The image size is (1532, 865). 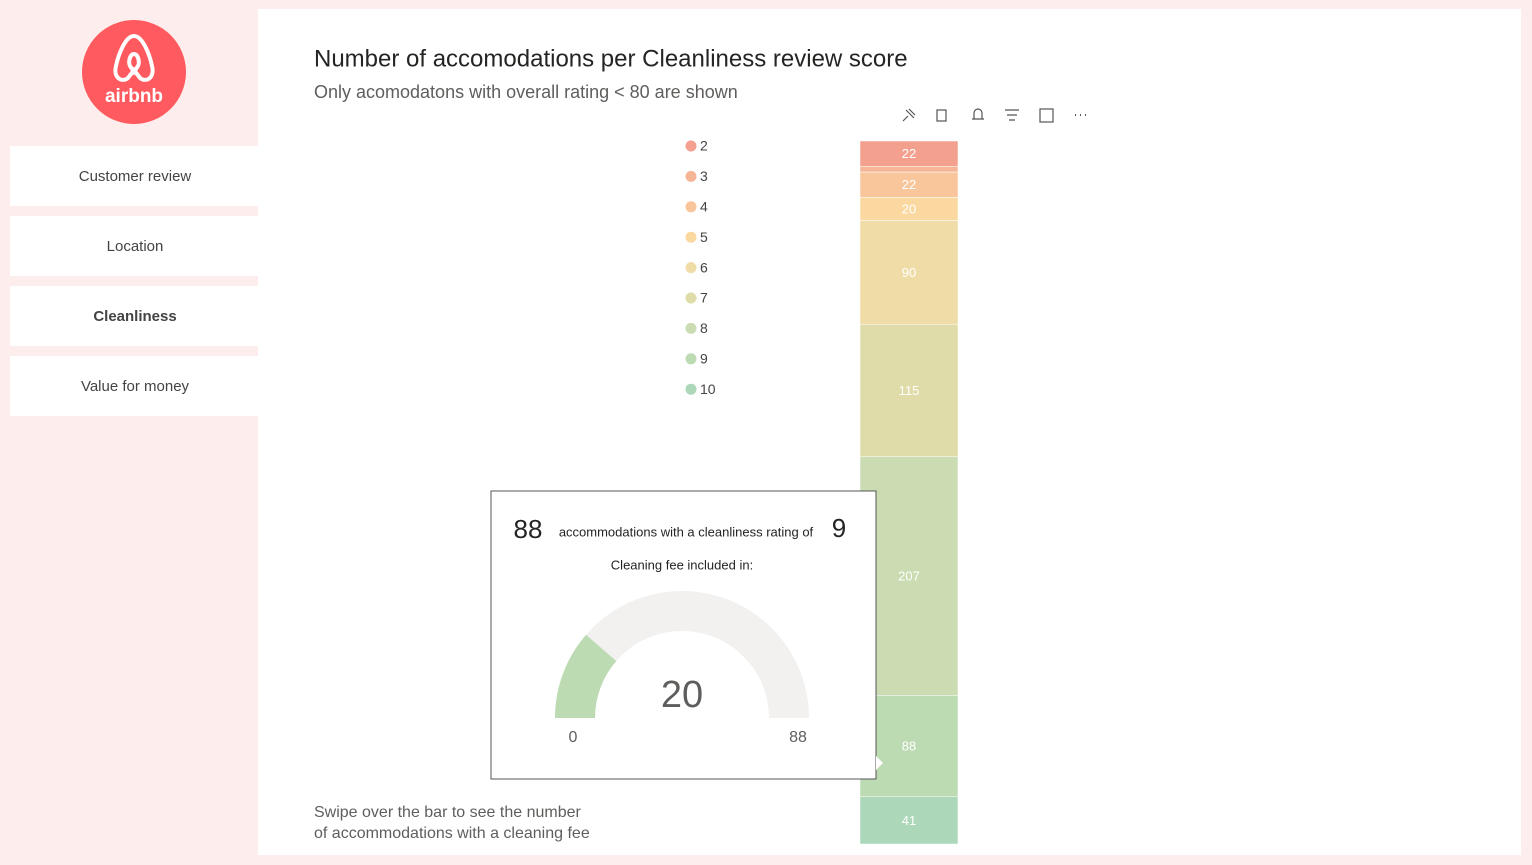 What do you see at coordinates (704, 267) in the screenshot?
I see `legend-label: 6` at bounding box center [704, 267].